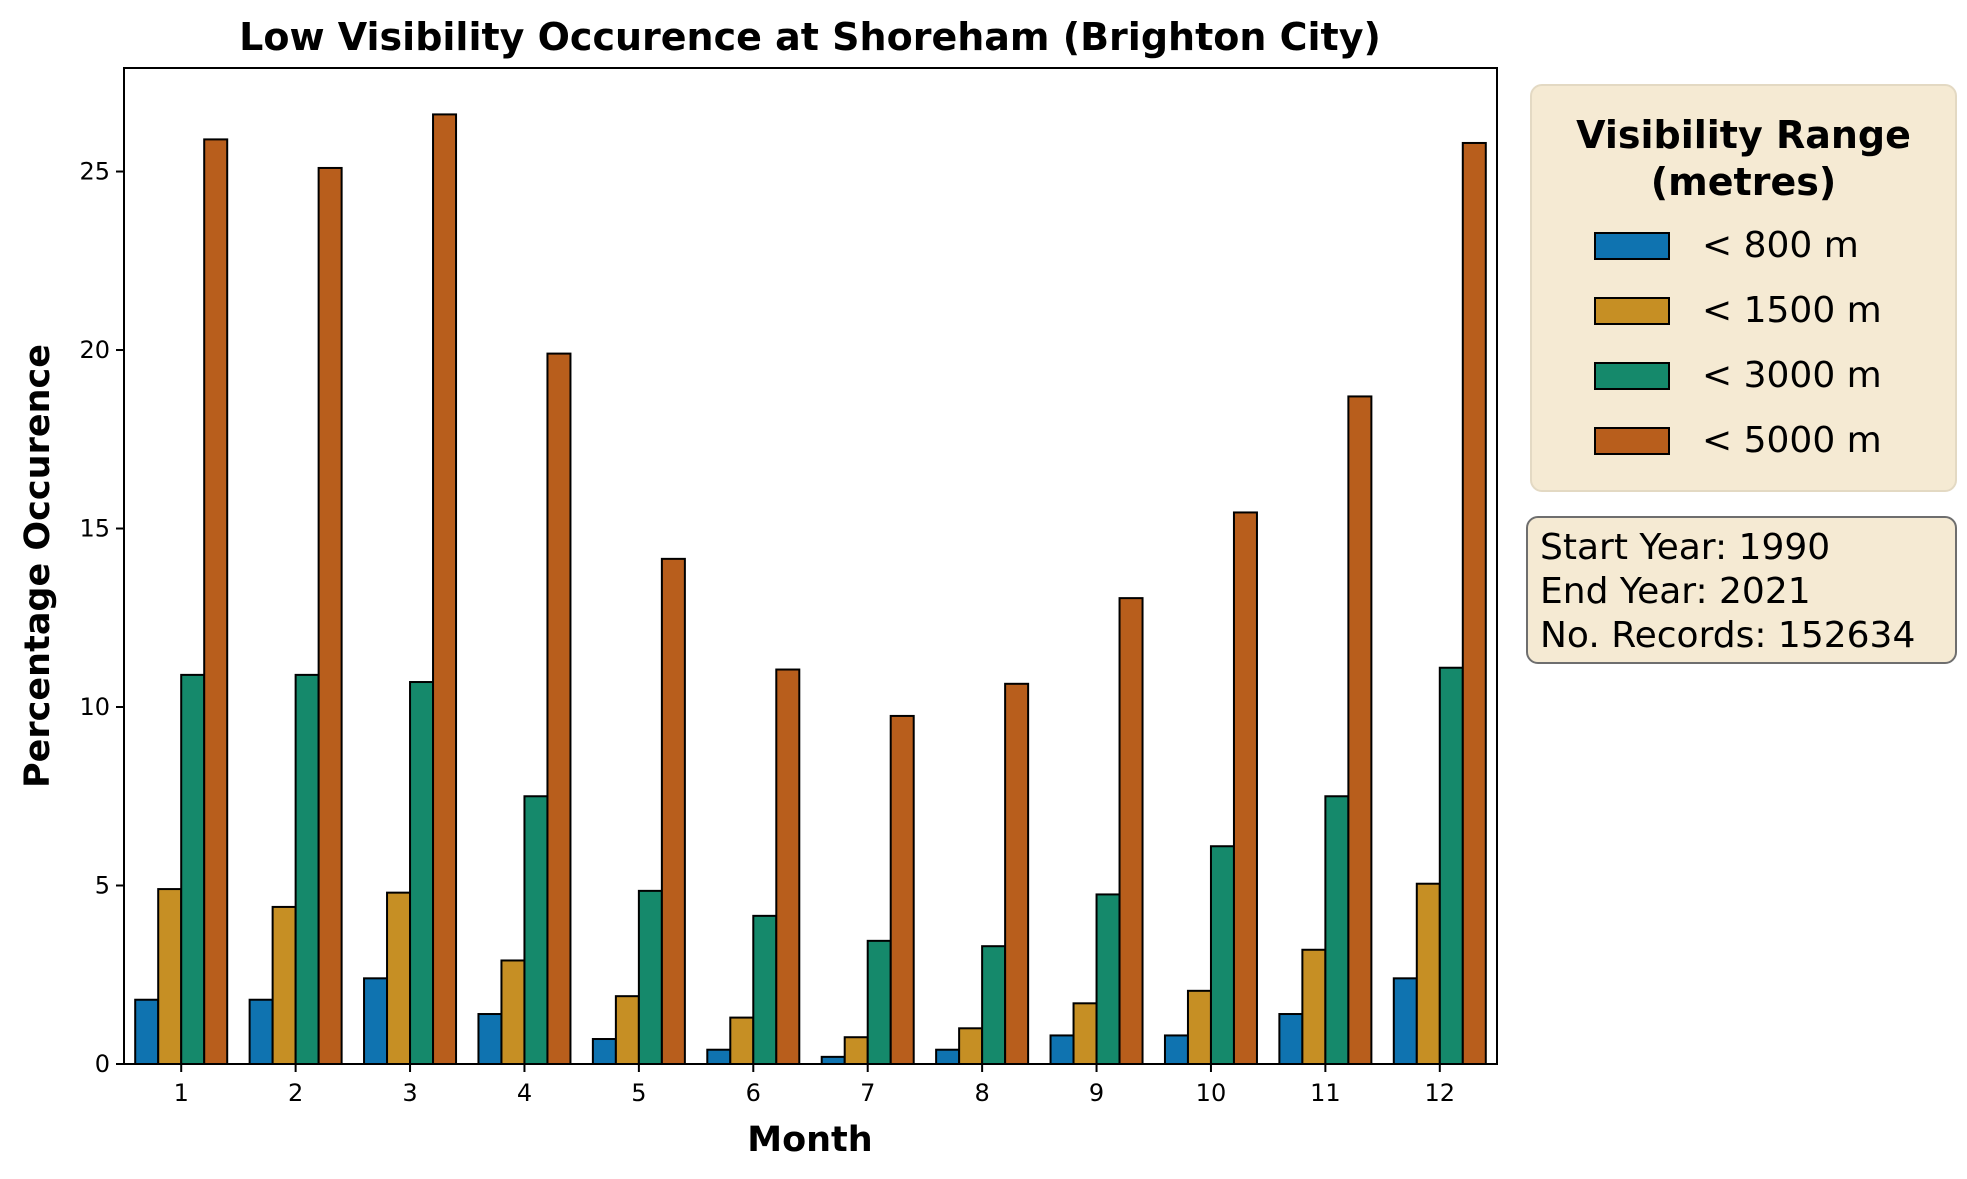  I want to click on x-tick-label: 11, so click(1325, 1093).